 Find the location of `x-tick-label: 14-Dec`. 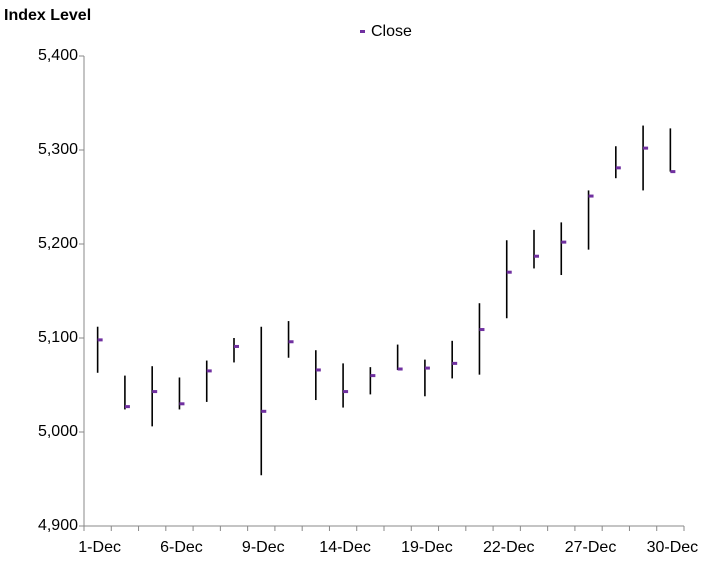

x-tick-label: 14-Dec is located at coordinates (345, 547).